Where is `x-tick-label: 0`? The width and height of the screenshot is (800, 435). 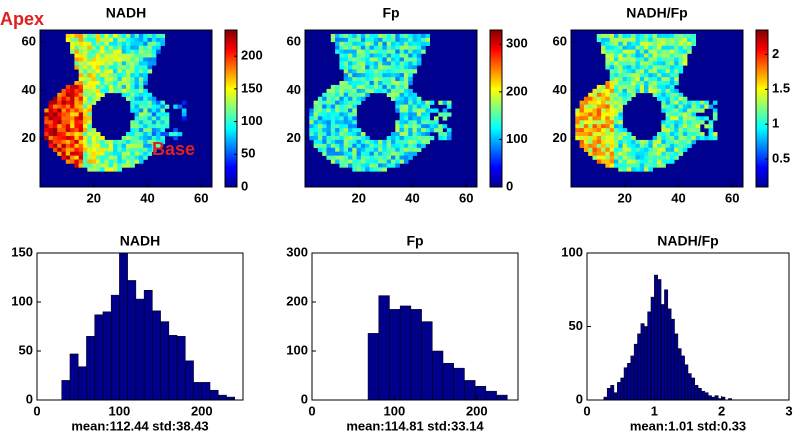 x-tick-label: 0 is located at coordinates (586, 410).